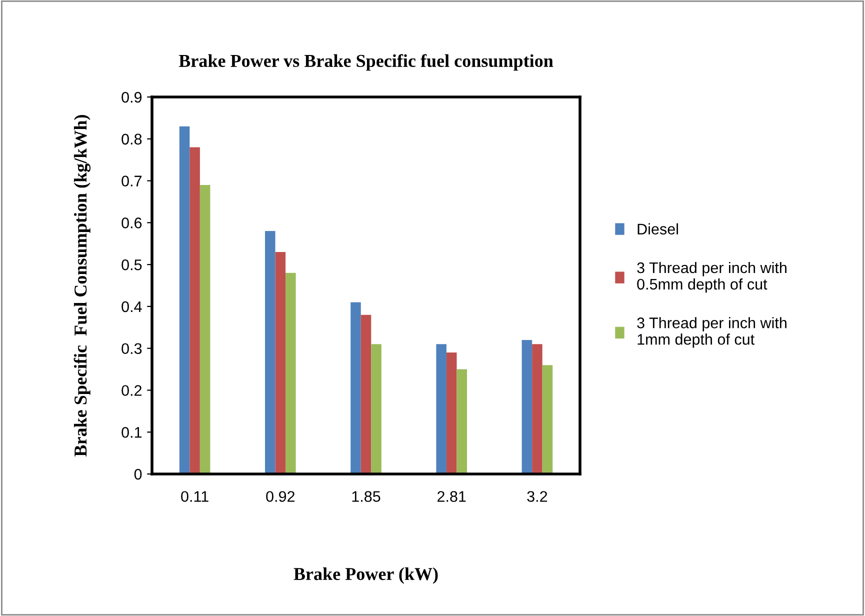  What do you see at coordinates (132, 181) in the screenshot?
I see `y-tick-label: 0.7` at bounding box center [132, 181].